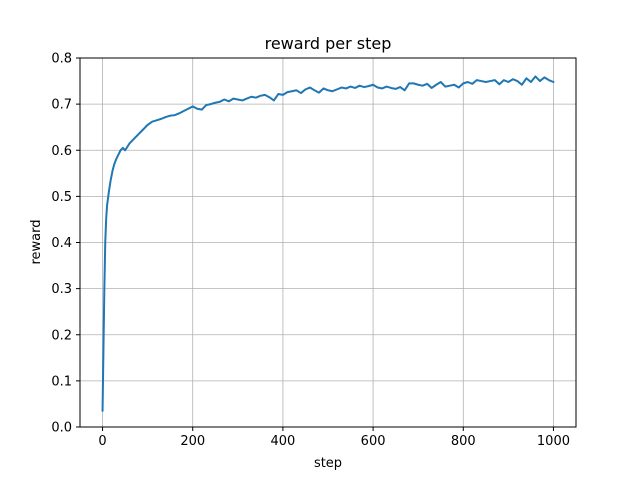 Image resolution: width=640 pixels, height=480 pixels. I want to click on x-tick-label: 1000, so click(553, 441).